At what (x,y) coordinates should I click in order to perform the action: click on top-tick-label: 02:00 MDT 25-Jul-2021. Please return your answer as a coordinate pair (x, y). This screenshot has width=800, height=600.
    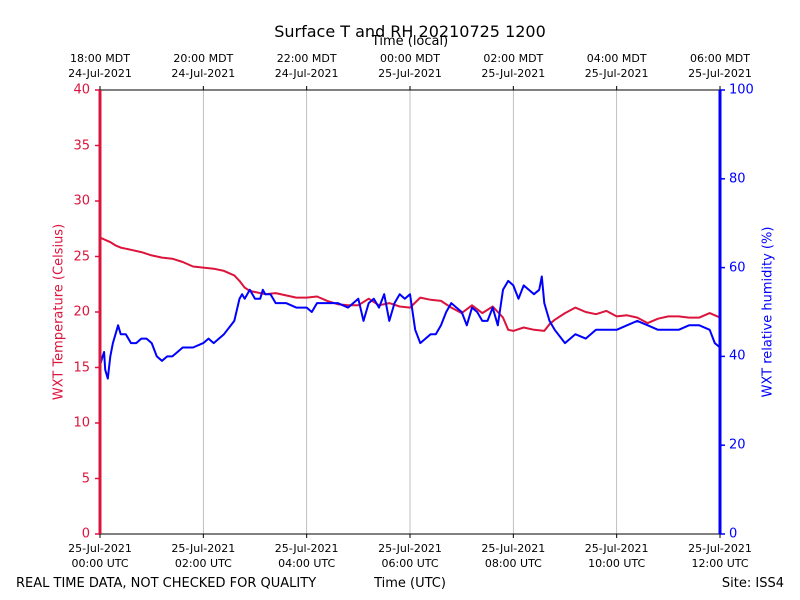
    Looking at the image, I should click on (513, 66).